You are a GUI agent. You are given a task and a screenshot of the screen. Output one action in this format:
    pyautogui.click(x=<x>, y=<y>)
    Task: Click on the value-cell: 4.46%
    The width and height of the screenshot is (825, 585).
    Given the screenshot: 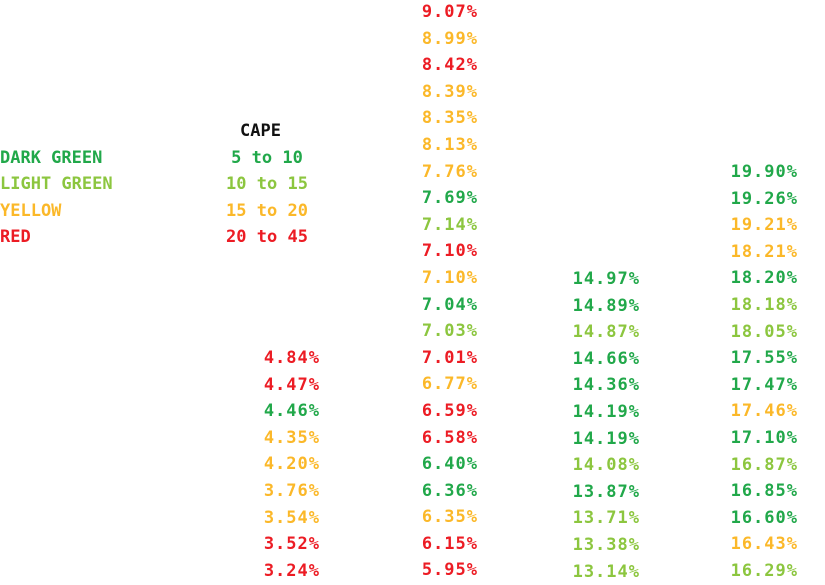 What is the action you would take?
    pyautogui.click(x=291, y=411)
    